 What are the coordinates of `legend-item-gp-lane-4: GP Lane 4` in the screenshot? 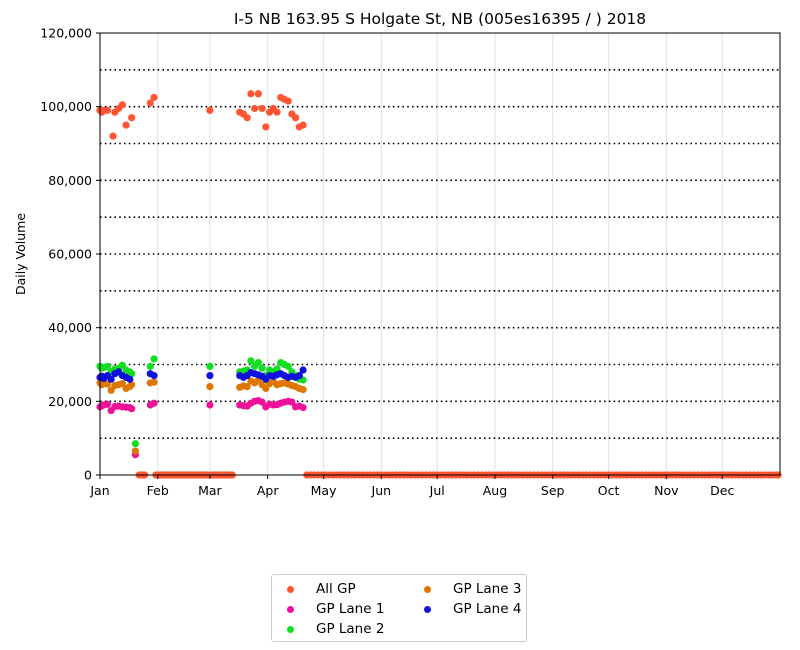 It's located at (465, 609).